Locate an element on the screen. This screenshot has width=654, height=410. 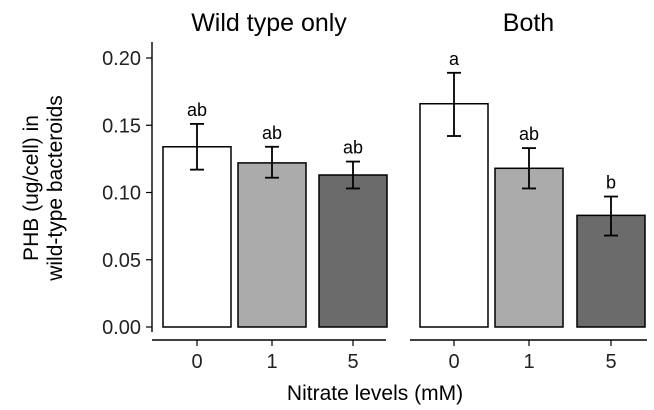
significance-label: a is located at coordinates (454, 59).